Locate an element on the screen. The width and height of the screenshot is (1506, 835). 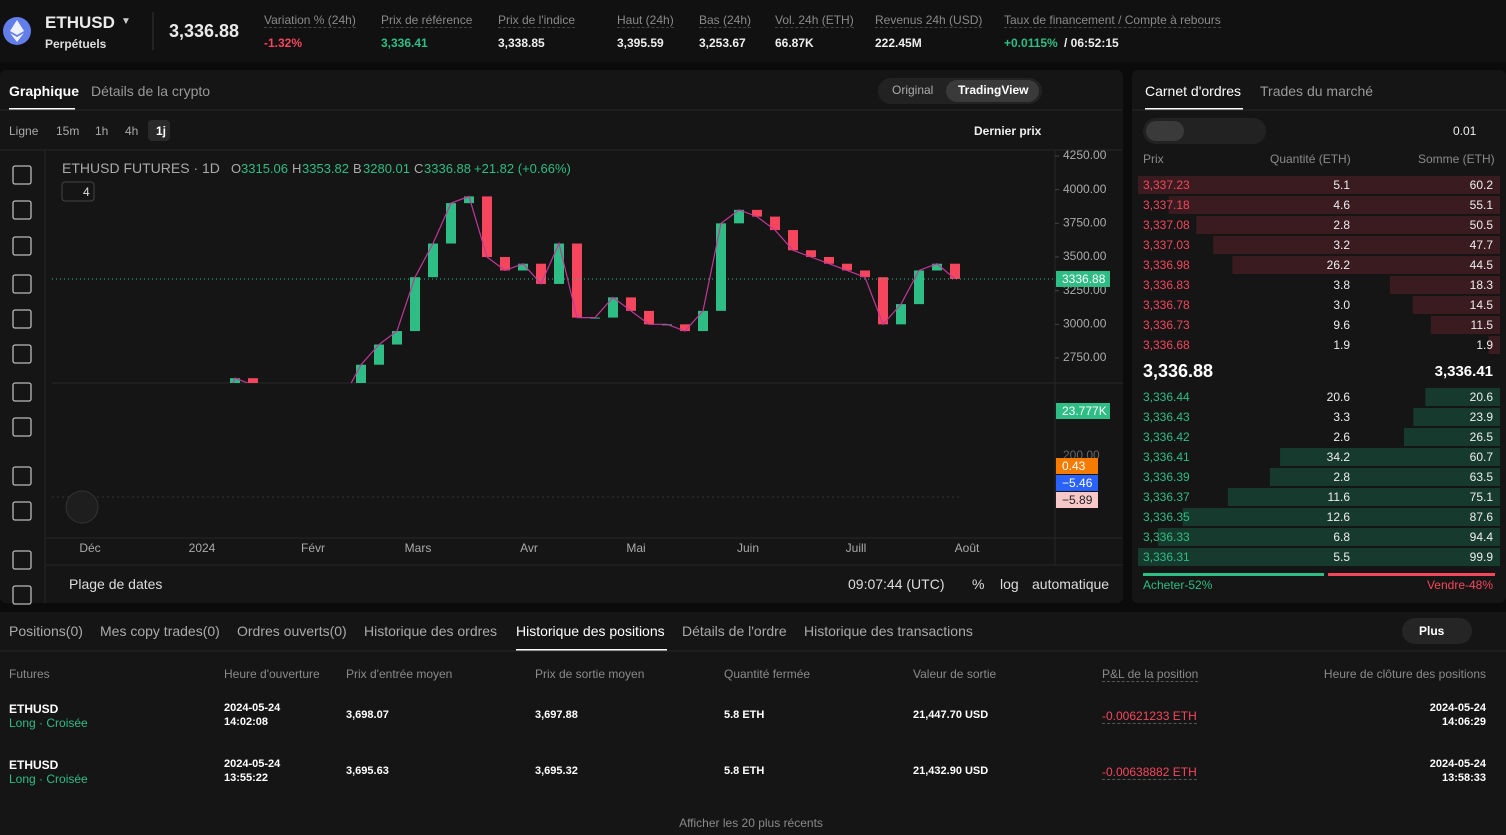
positions-tab: Historique des ordres is located at coordinates (431, 631).